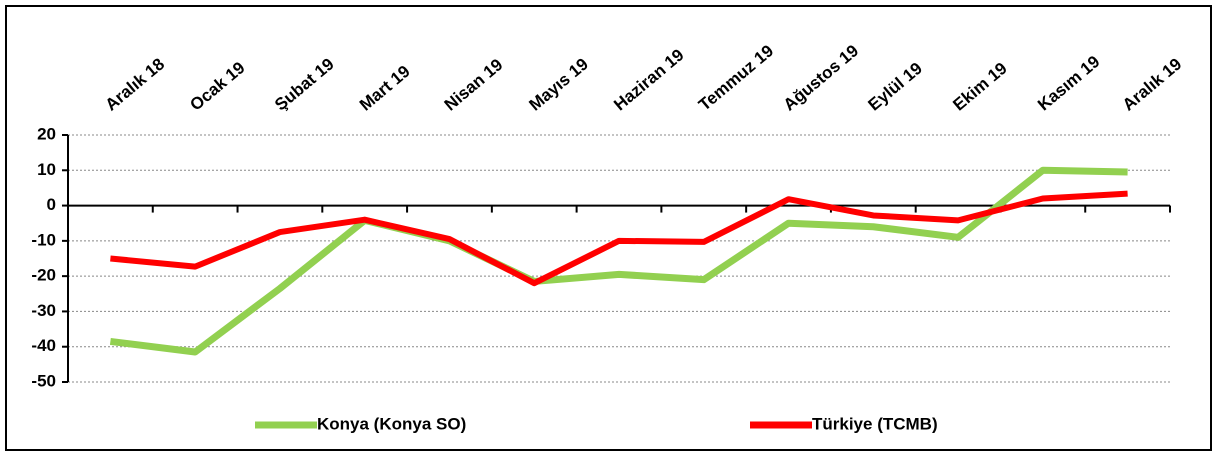 Image resolution: width=1217 pixels, height=461 pixels. Describe the element at coordinates (46, 133) in the screenshot. I see `y-tick-label: 20` at that location.